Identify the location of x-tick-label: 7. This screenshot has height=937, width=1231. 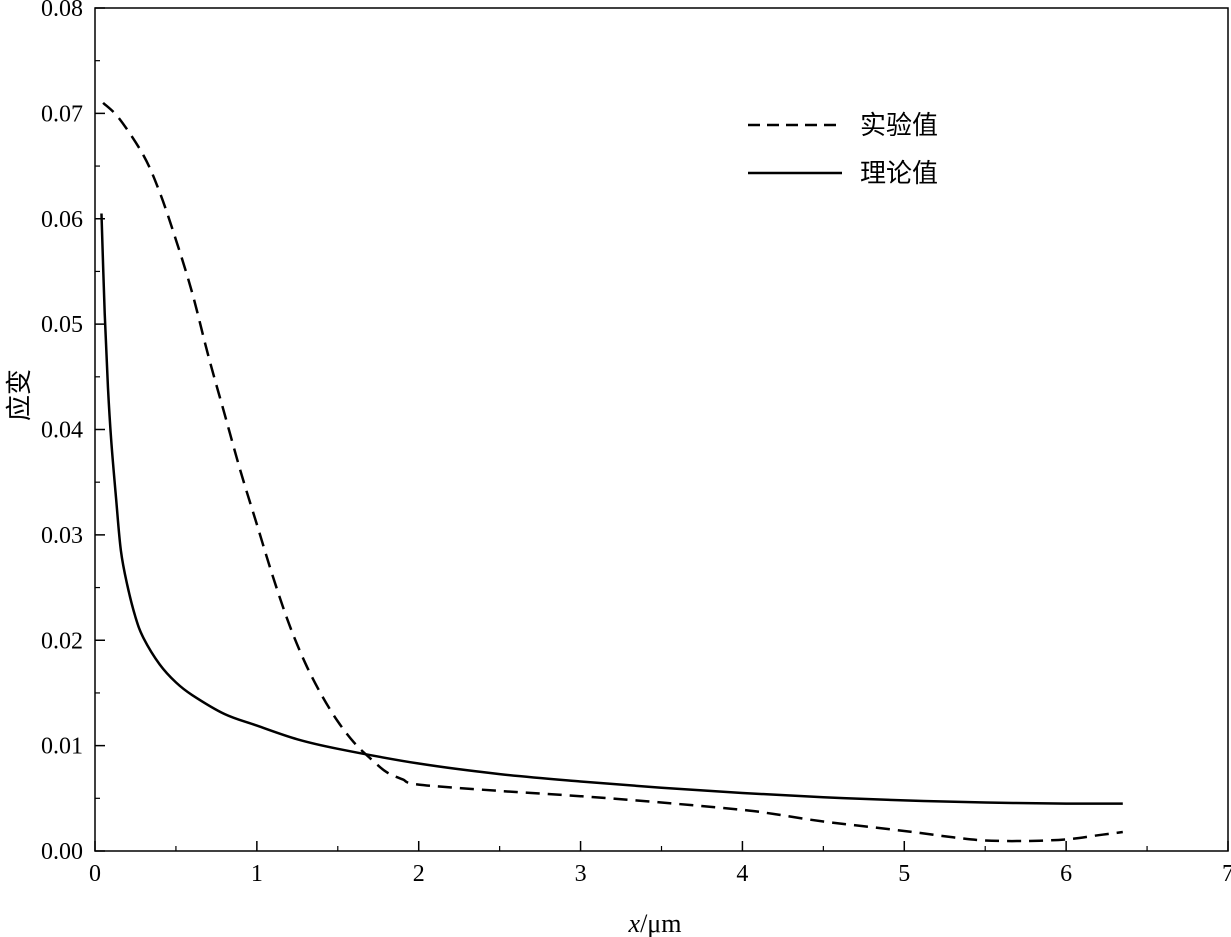
(1226, 874).